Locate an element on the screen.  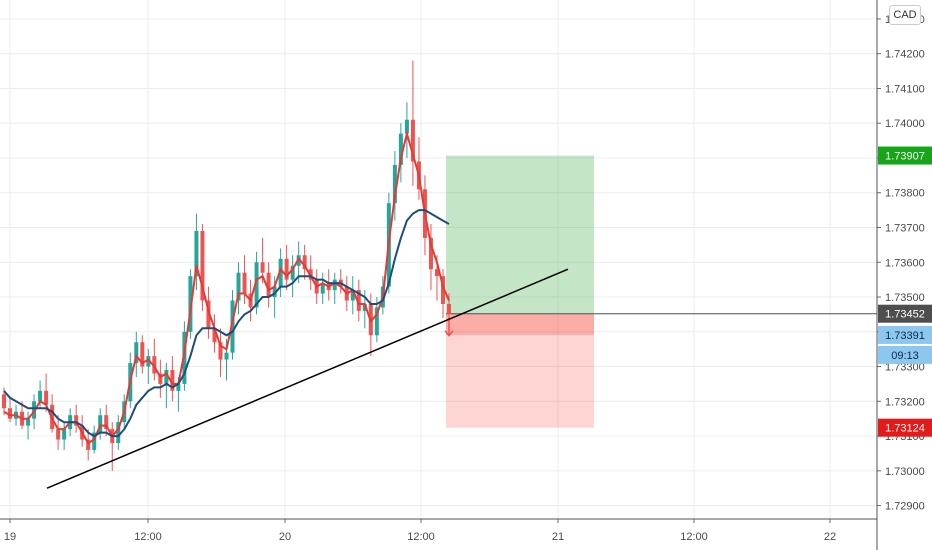
y-tick-label: 1.72900 is located at coordinates (905, 507).